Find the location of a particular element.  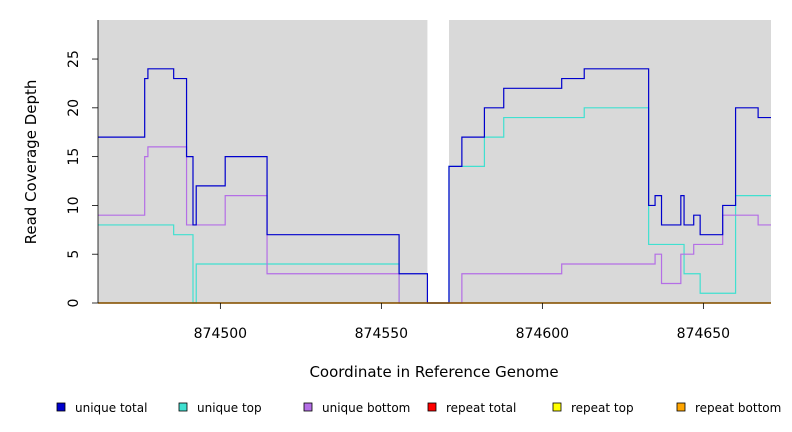

y-tick-label: 15 is located at coordinates (74, 157).